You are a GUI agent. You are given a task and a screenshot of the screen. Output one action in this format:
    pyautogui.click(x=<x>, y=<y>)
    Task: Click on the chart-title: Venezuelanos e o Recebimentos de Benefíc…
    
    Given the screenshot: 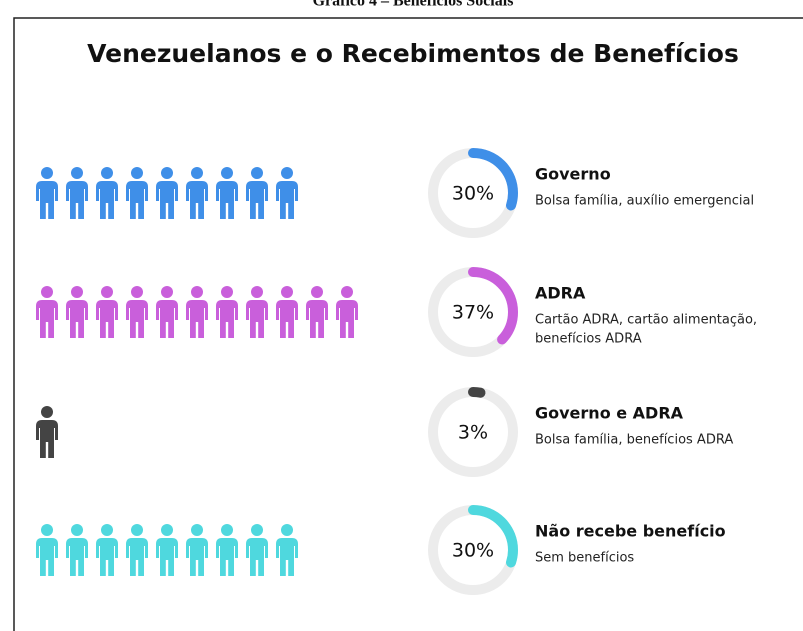 What is the action you would take?
    pyautogui.click(x=413, y=53)
    